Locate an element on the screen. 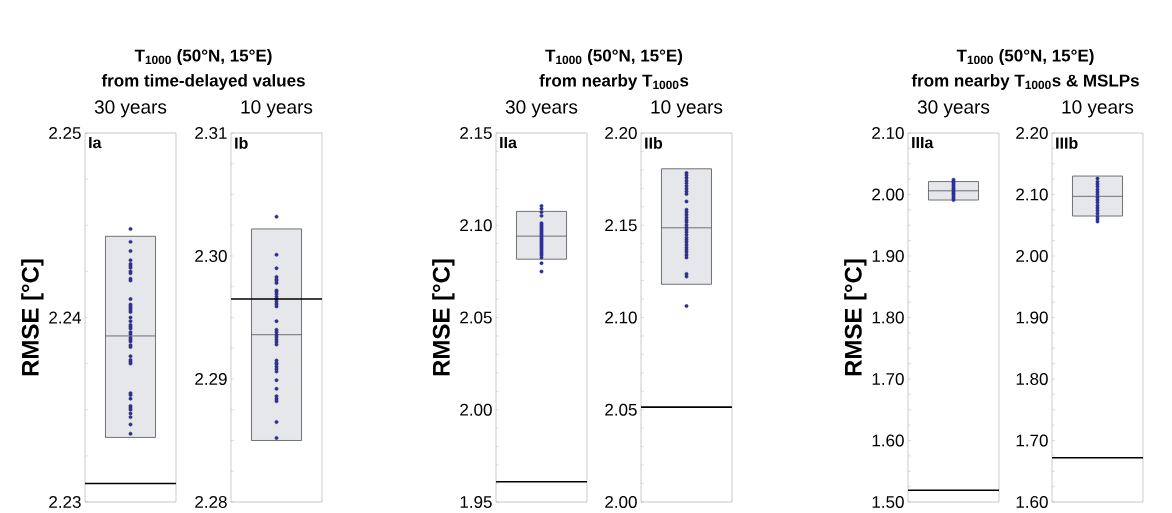  y-tick-label: 2.28 is located at coordinates (211, 502).